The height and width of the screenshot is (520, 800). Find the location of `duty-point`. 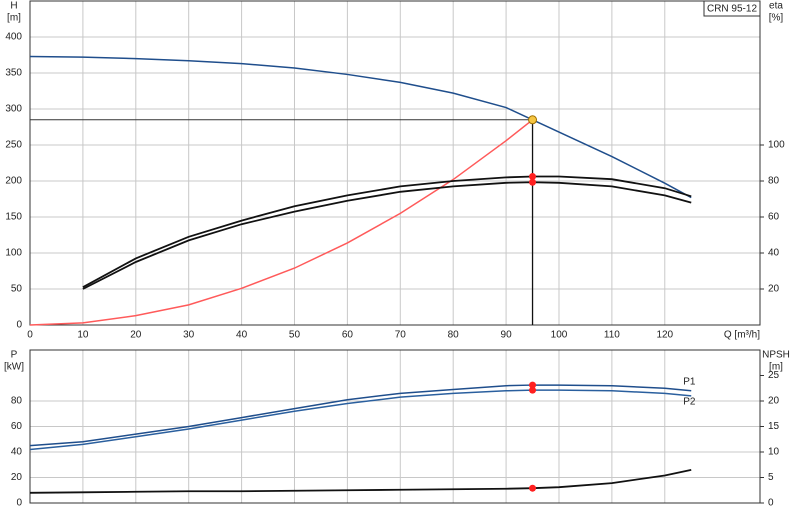

duty-point is located at coordinates (533, 120).